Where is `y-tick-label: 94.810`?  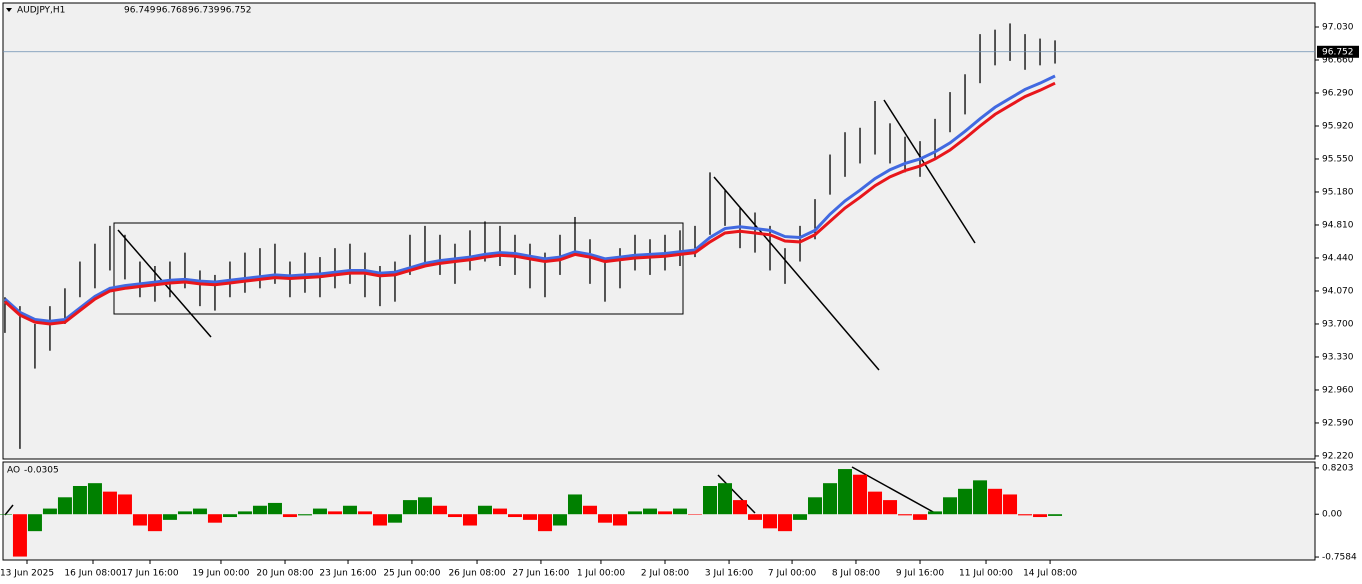
y-tick-label: 94.810 is located at coordinates (1338, 225).